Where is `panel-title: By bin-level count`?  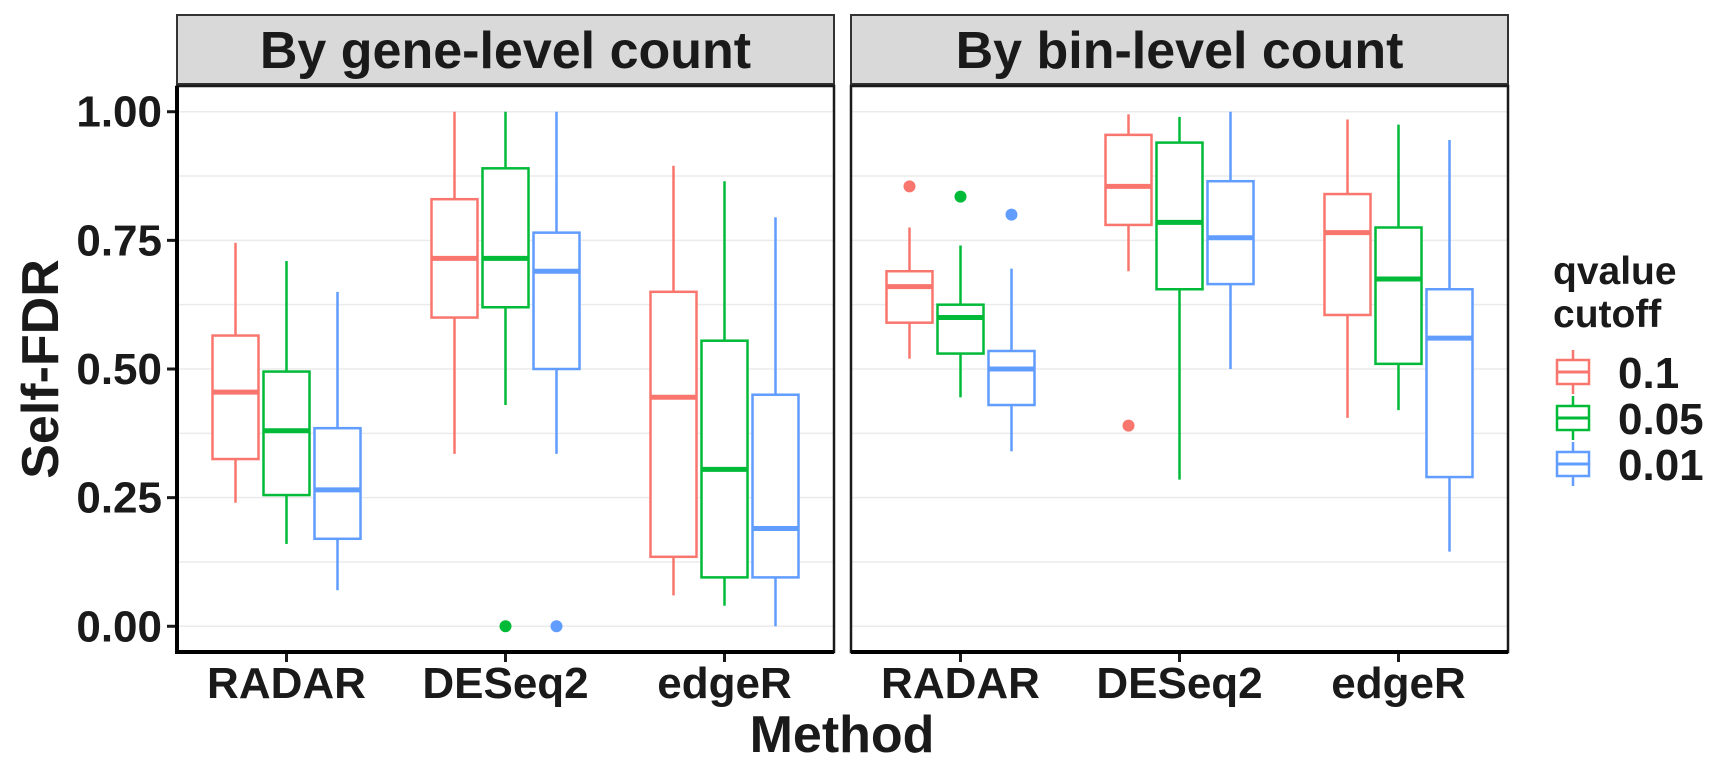 panel-title: By bin-level count is located at coordinates (1180, 51).